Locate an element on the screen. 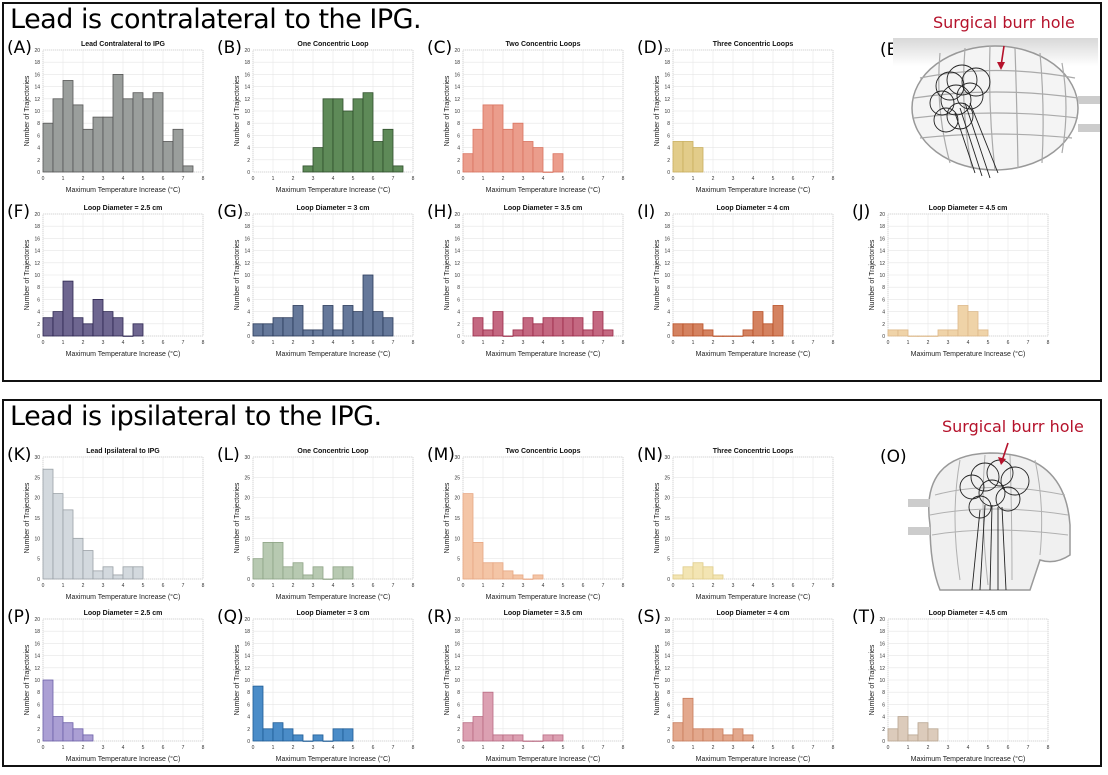 Image resolution: width=1108 pixels, height=775 pixels. head-skull-icon is located at coordinates (991, 505).